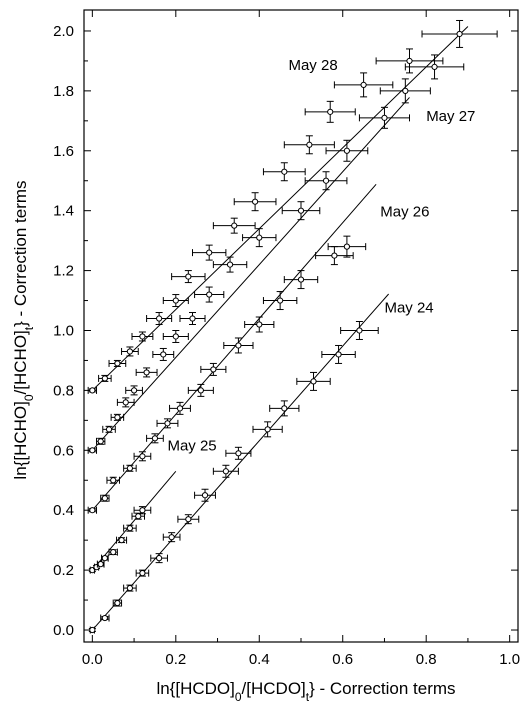 This screenshot has height=704, width=528. I want to click on series-annotation: May 28, so click(312, 65).